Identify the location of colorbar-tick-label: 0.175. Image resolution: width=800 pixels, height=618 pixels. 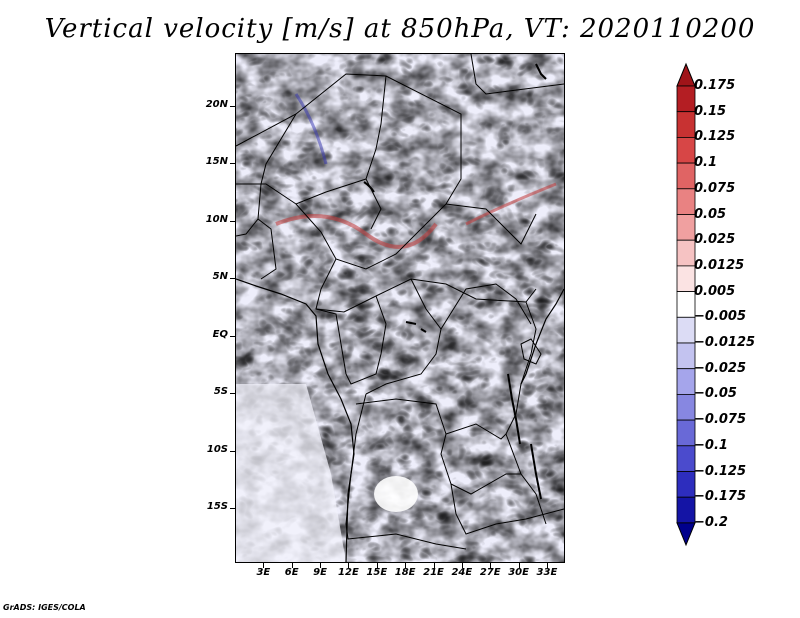
(715, 85).